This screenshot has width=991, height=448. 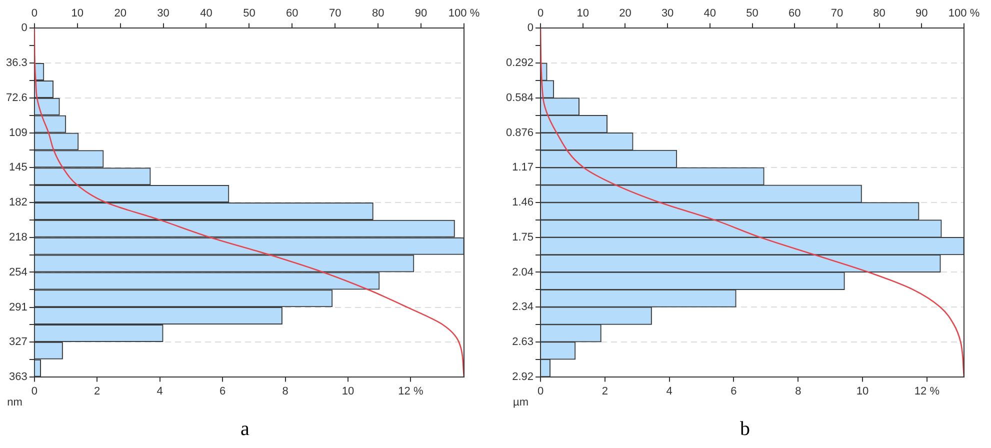 I want to click on y-tick-label: 145, so click(x=18, y=168).